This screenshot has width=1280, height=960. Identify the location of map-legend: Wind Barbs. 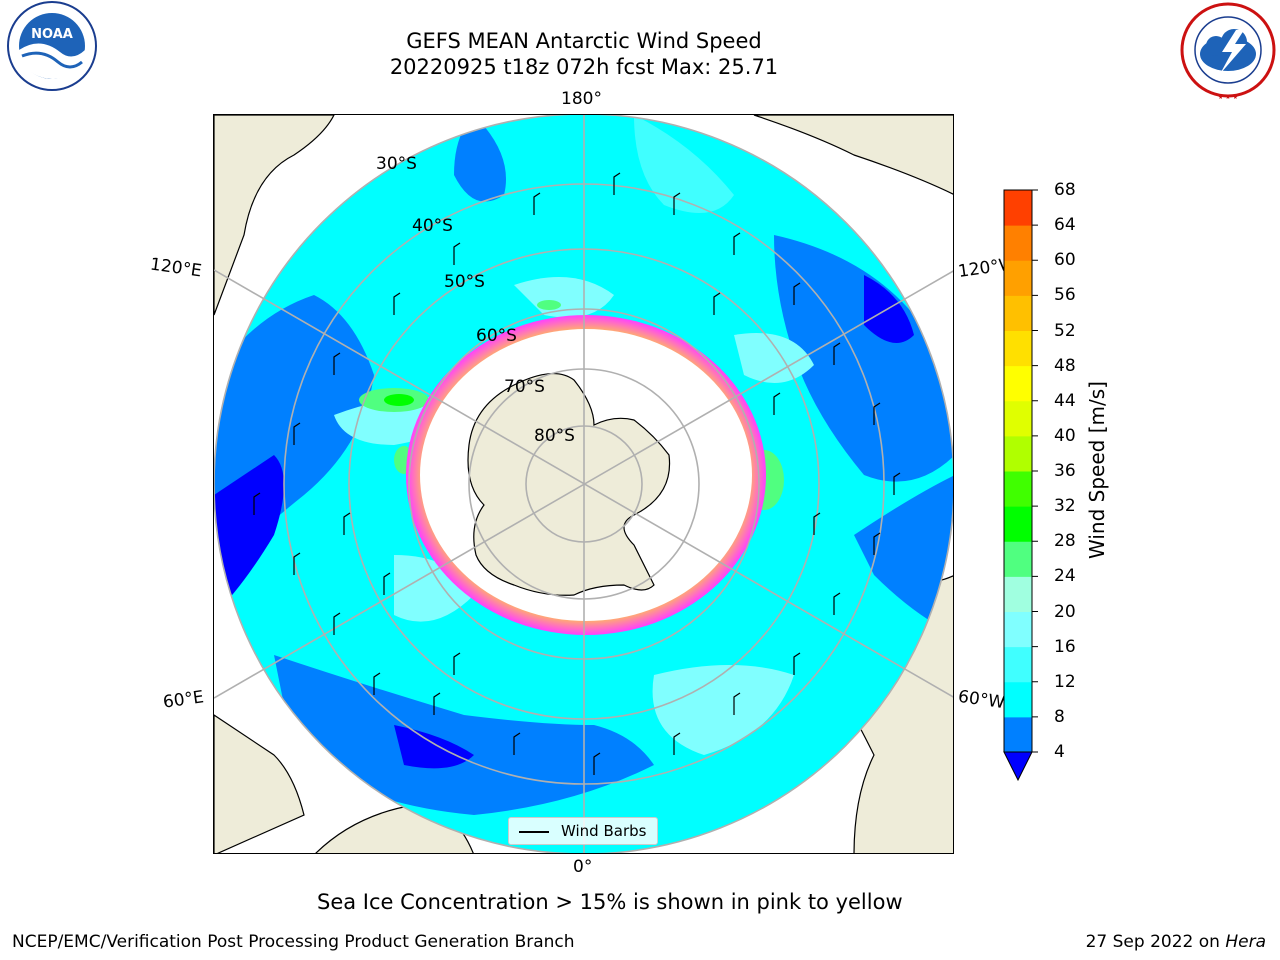
(583, 831).